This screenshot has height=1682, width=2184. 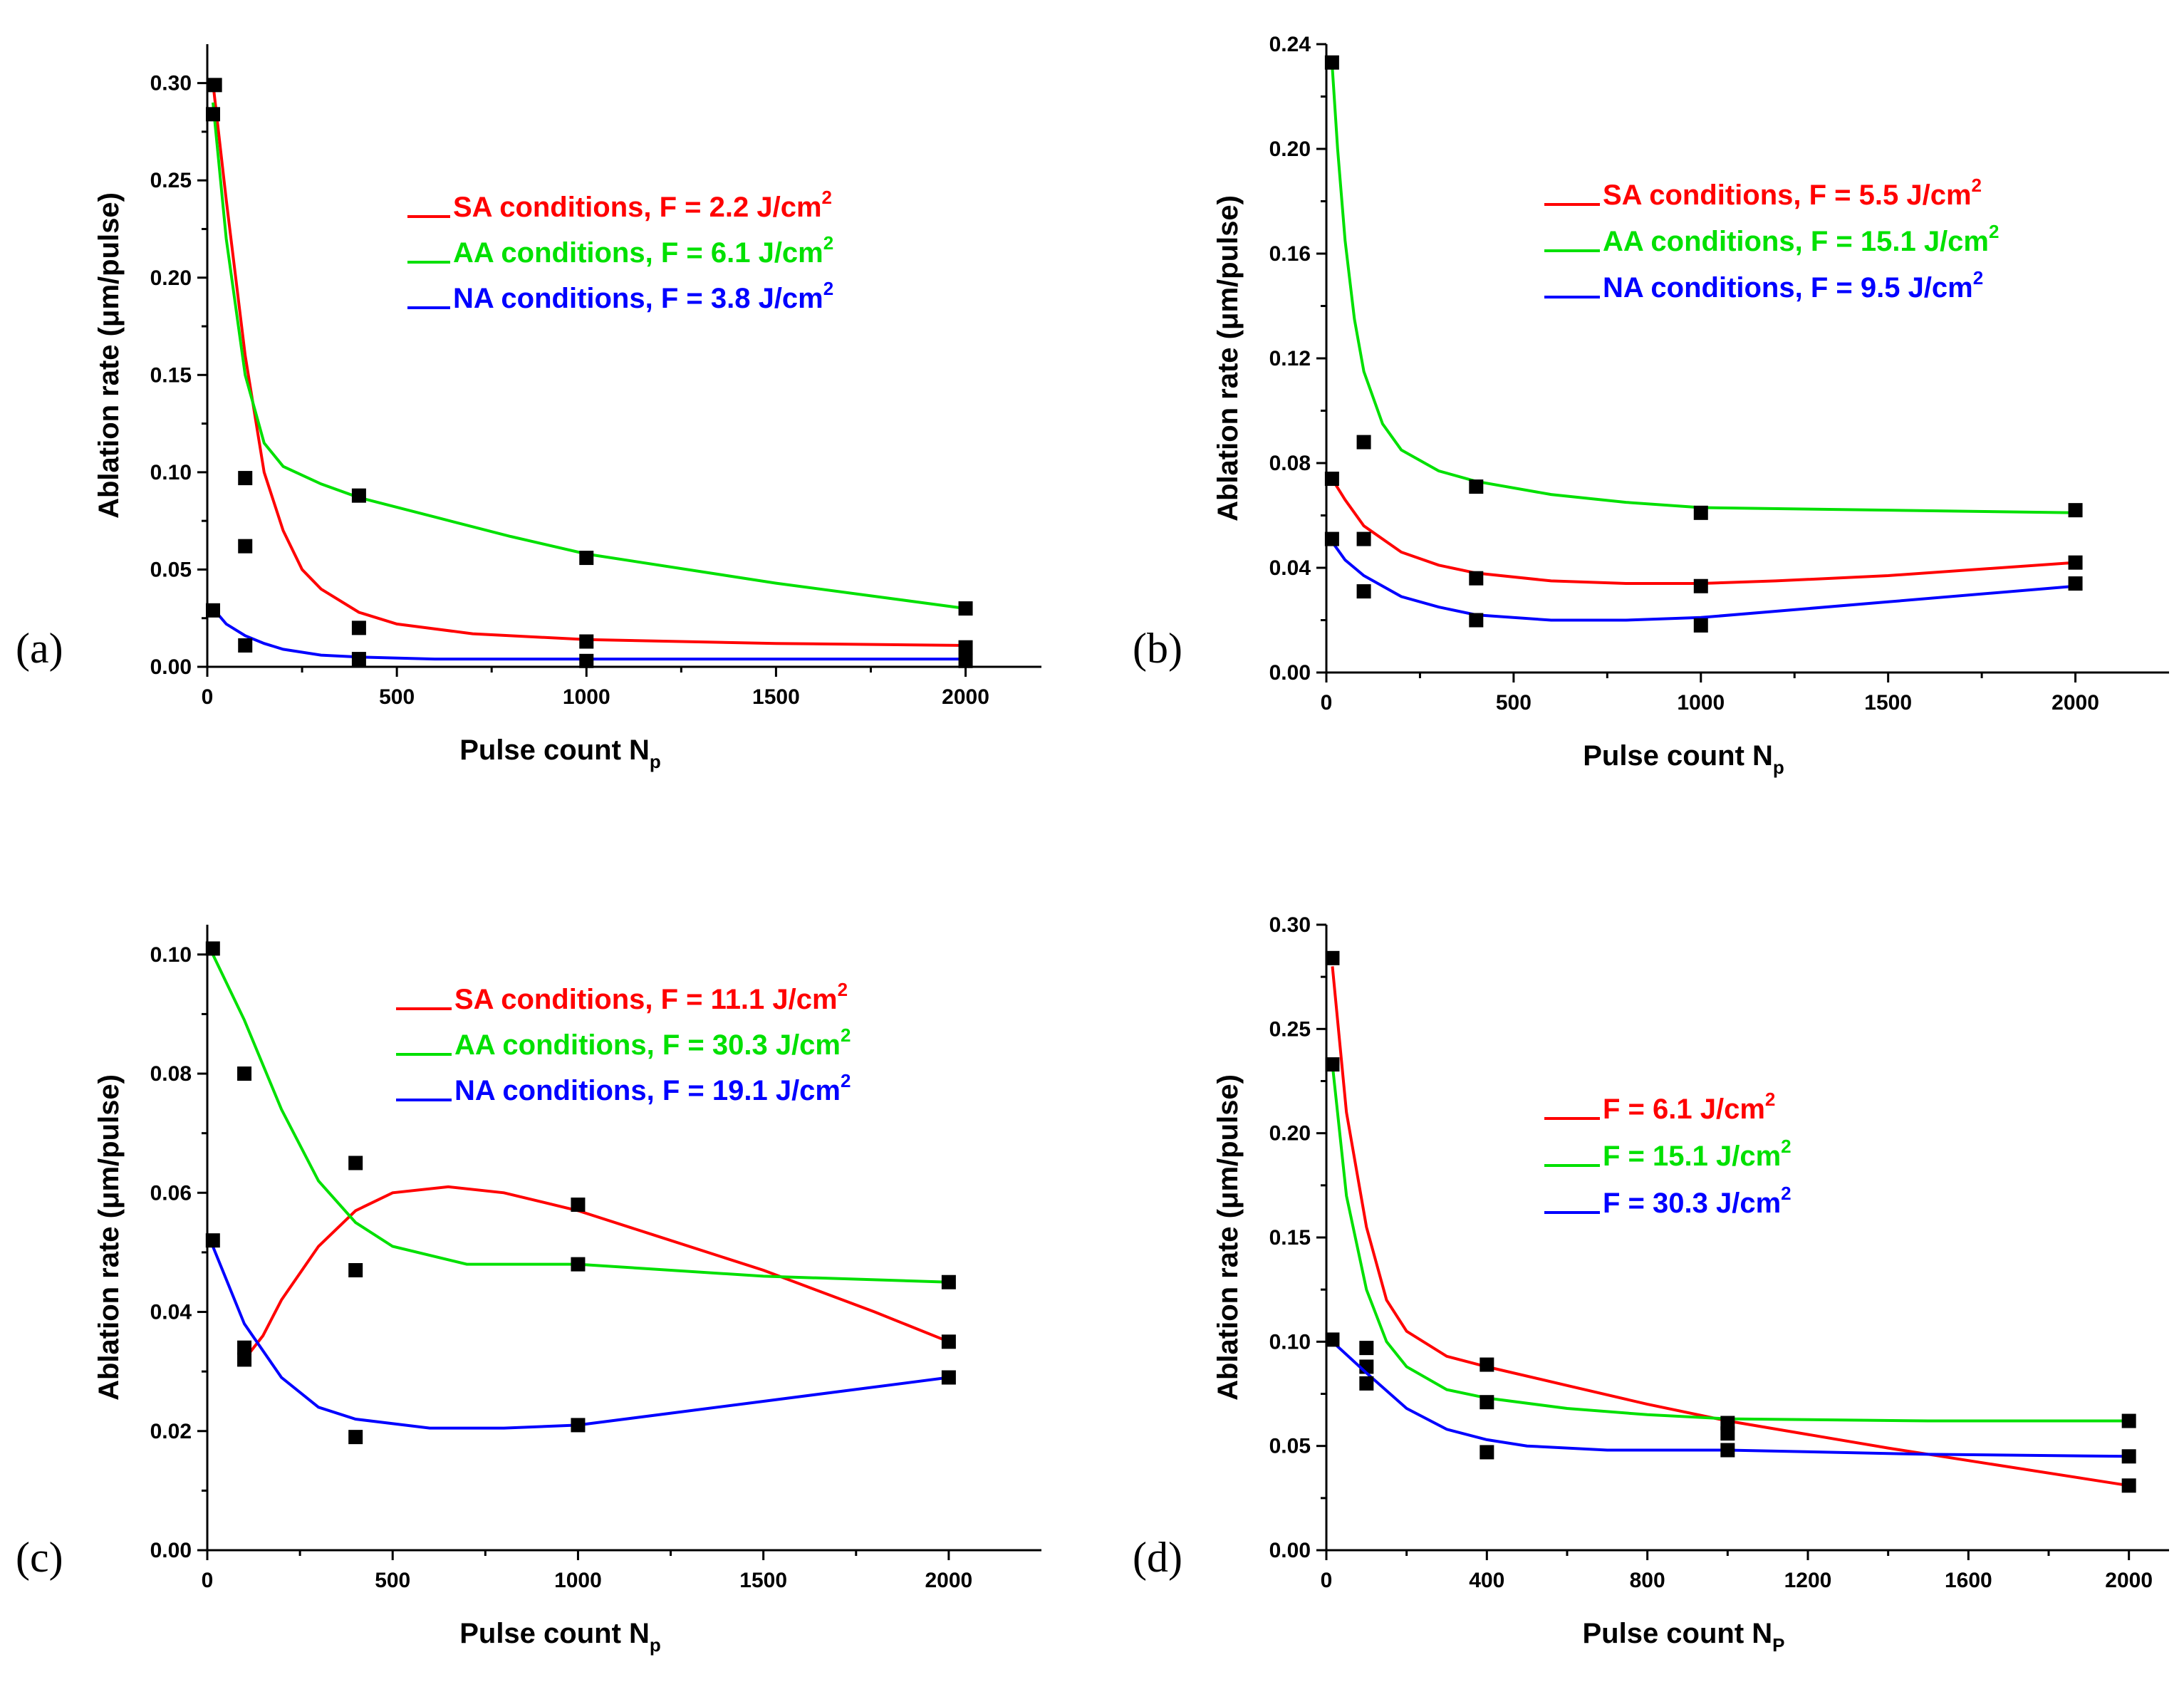 What do you see at coordinates (1692, 1204) in the screenshot?
I see `legend-label: F = 30.3 J/cm` at bounding box center [1692, 1204].